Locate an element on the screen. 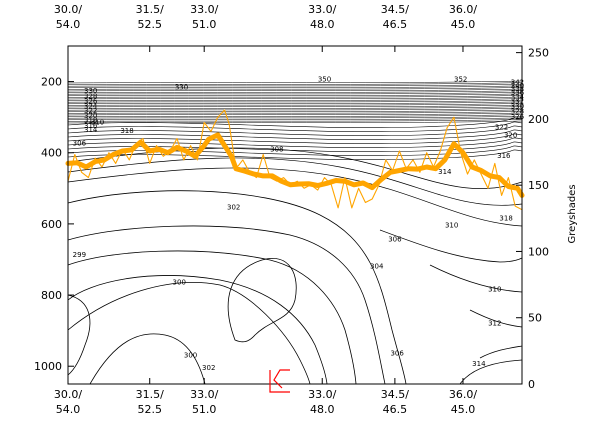 The height and width of the screenshot is (445, 600). bottom-axis-label-line1: 34.5/ is located at coordinates (395, 394).